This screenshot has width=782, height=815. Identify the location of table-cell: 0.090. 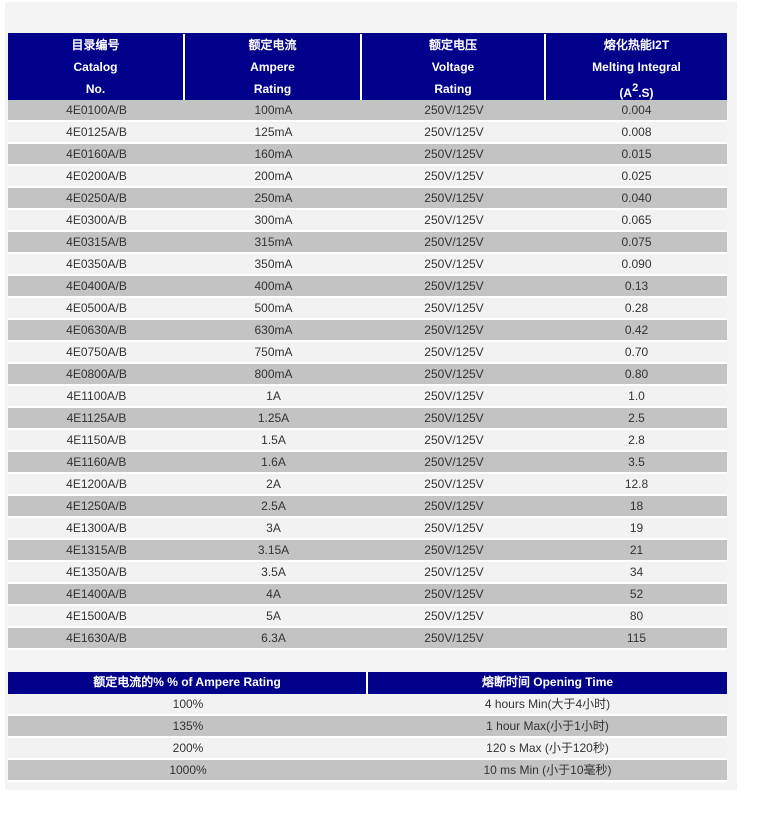
(636, 264).